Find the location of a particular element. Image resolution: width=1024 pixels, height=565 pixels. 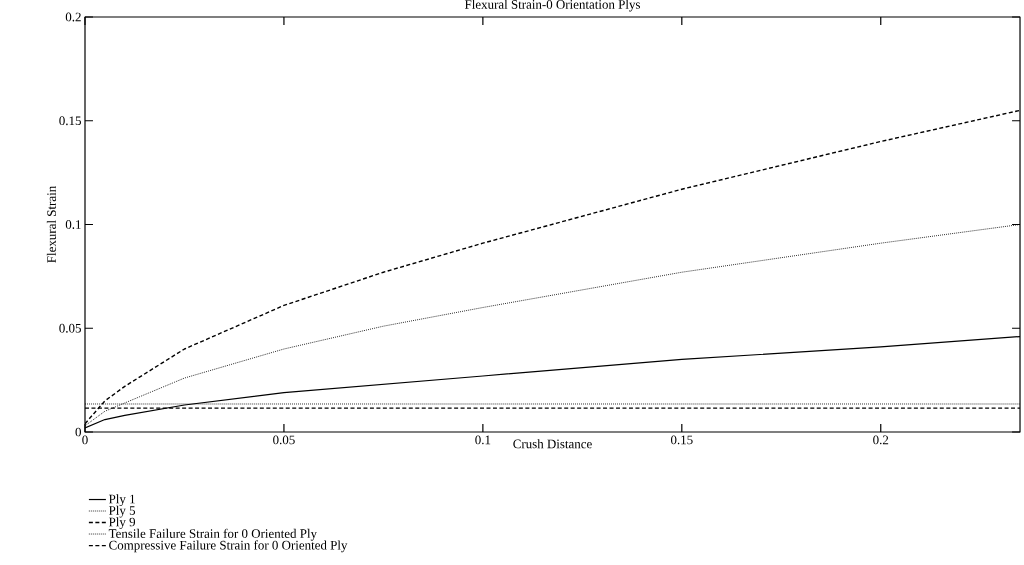

x-axis-title: Crush Distance is located at coordinates (552, 444).